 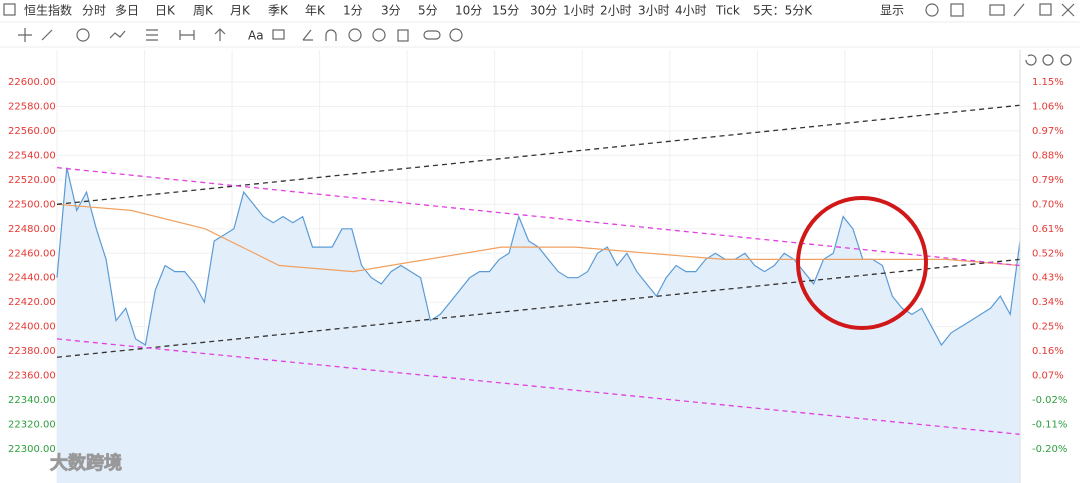 I want to click on note-tool-icon, so click(x=278, y=34).